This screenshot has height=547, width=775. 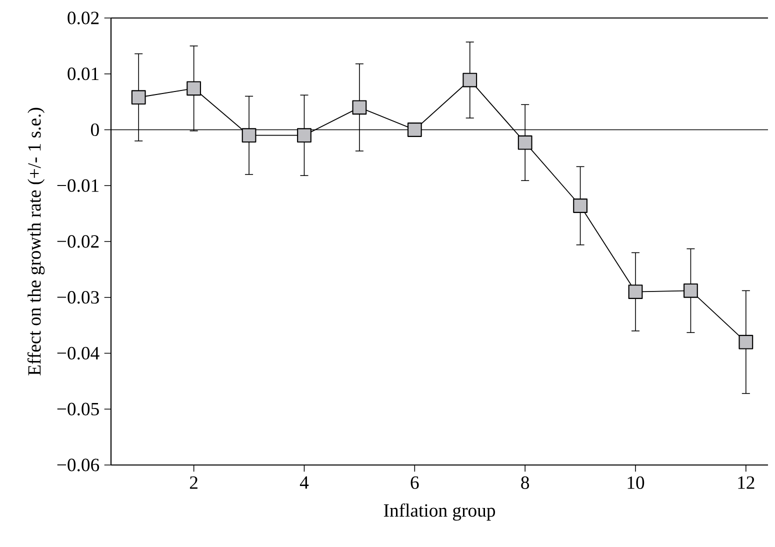 I want to click on y-tick-label: 0.02, so click(x=83, y=18).